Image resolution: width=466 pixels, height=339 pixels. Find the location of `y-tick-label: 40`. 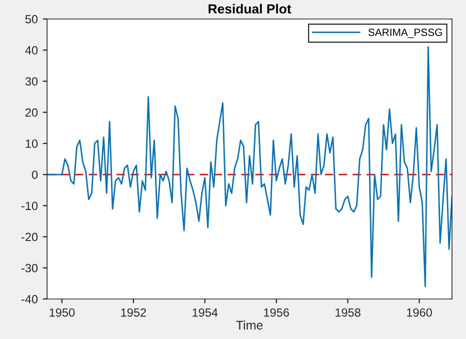

y-tick-label: 40 is located at coordinates (31, 50).